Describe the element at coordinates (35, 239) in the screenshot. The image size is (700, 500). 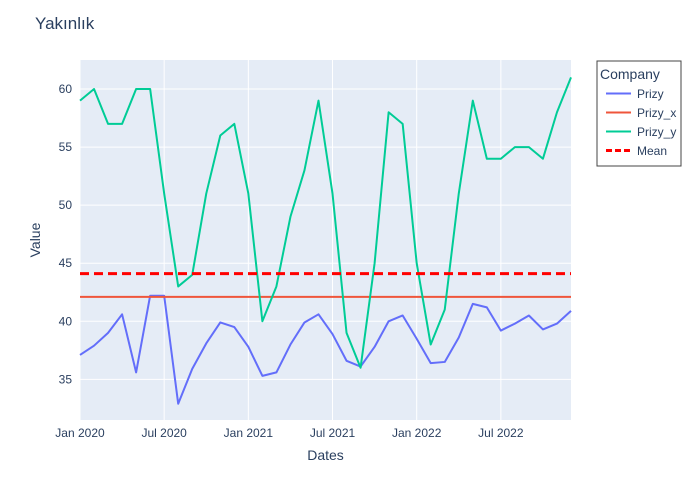
I see `y-axis-label: Value` at that location.